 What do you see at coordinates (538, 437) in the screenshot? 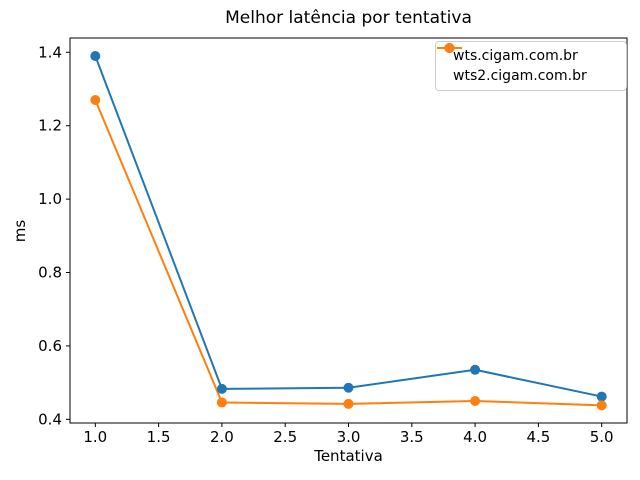
I see `x-tick-label: 4.5` at bounding box center [538, 437].